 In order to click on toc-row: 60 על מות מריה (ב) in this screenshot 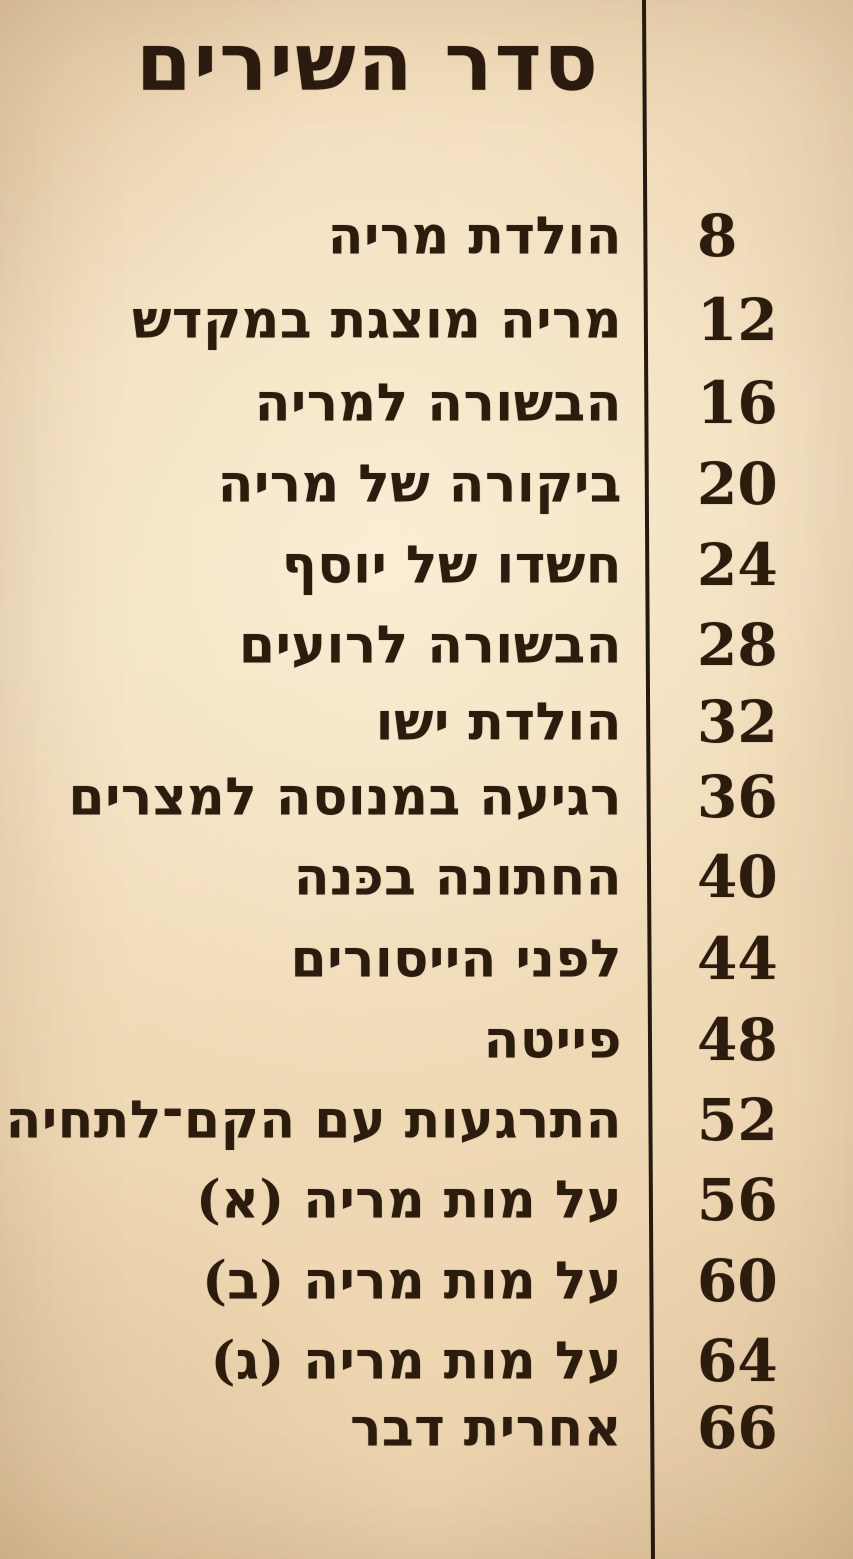, I will do `click(426, 1281)`.